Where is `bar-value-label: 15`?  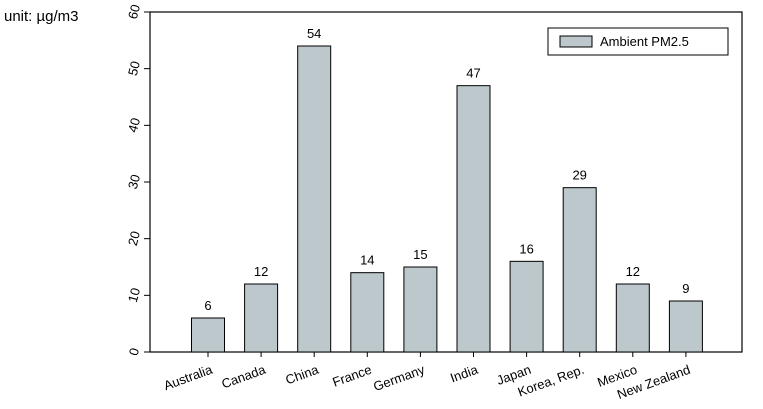
bar-value-label: 15 is located at coordinates (420, 254).